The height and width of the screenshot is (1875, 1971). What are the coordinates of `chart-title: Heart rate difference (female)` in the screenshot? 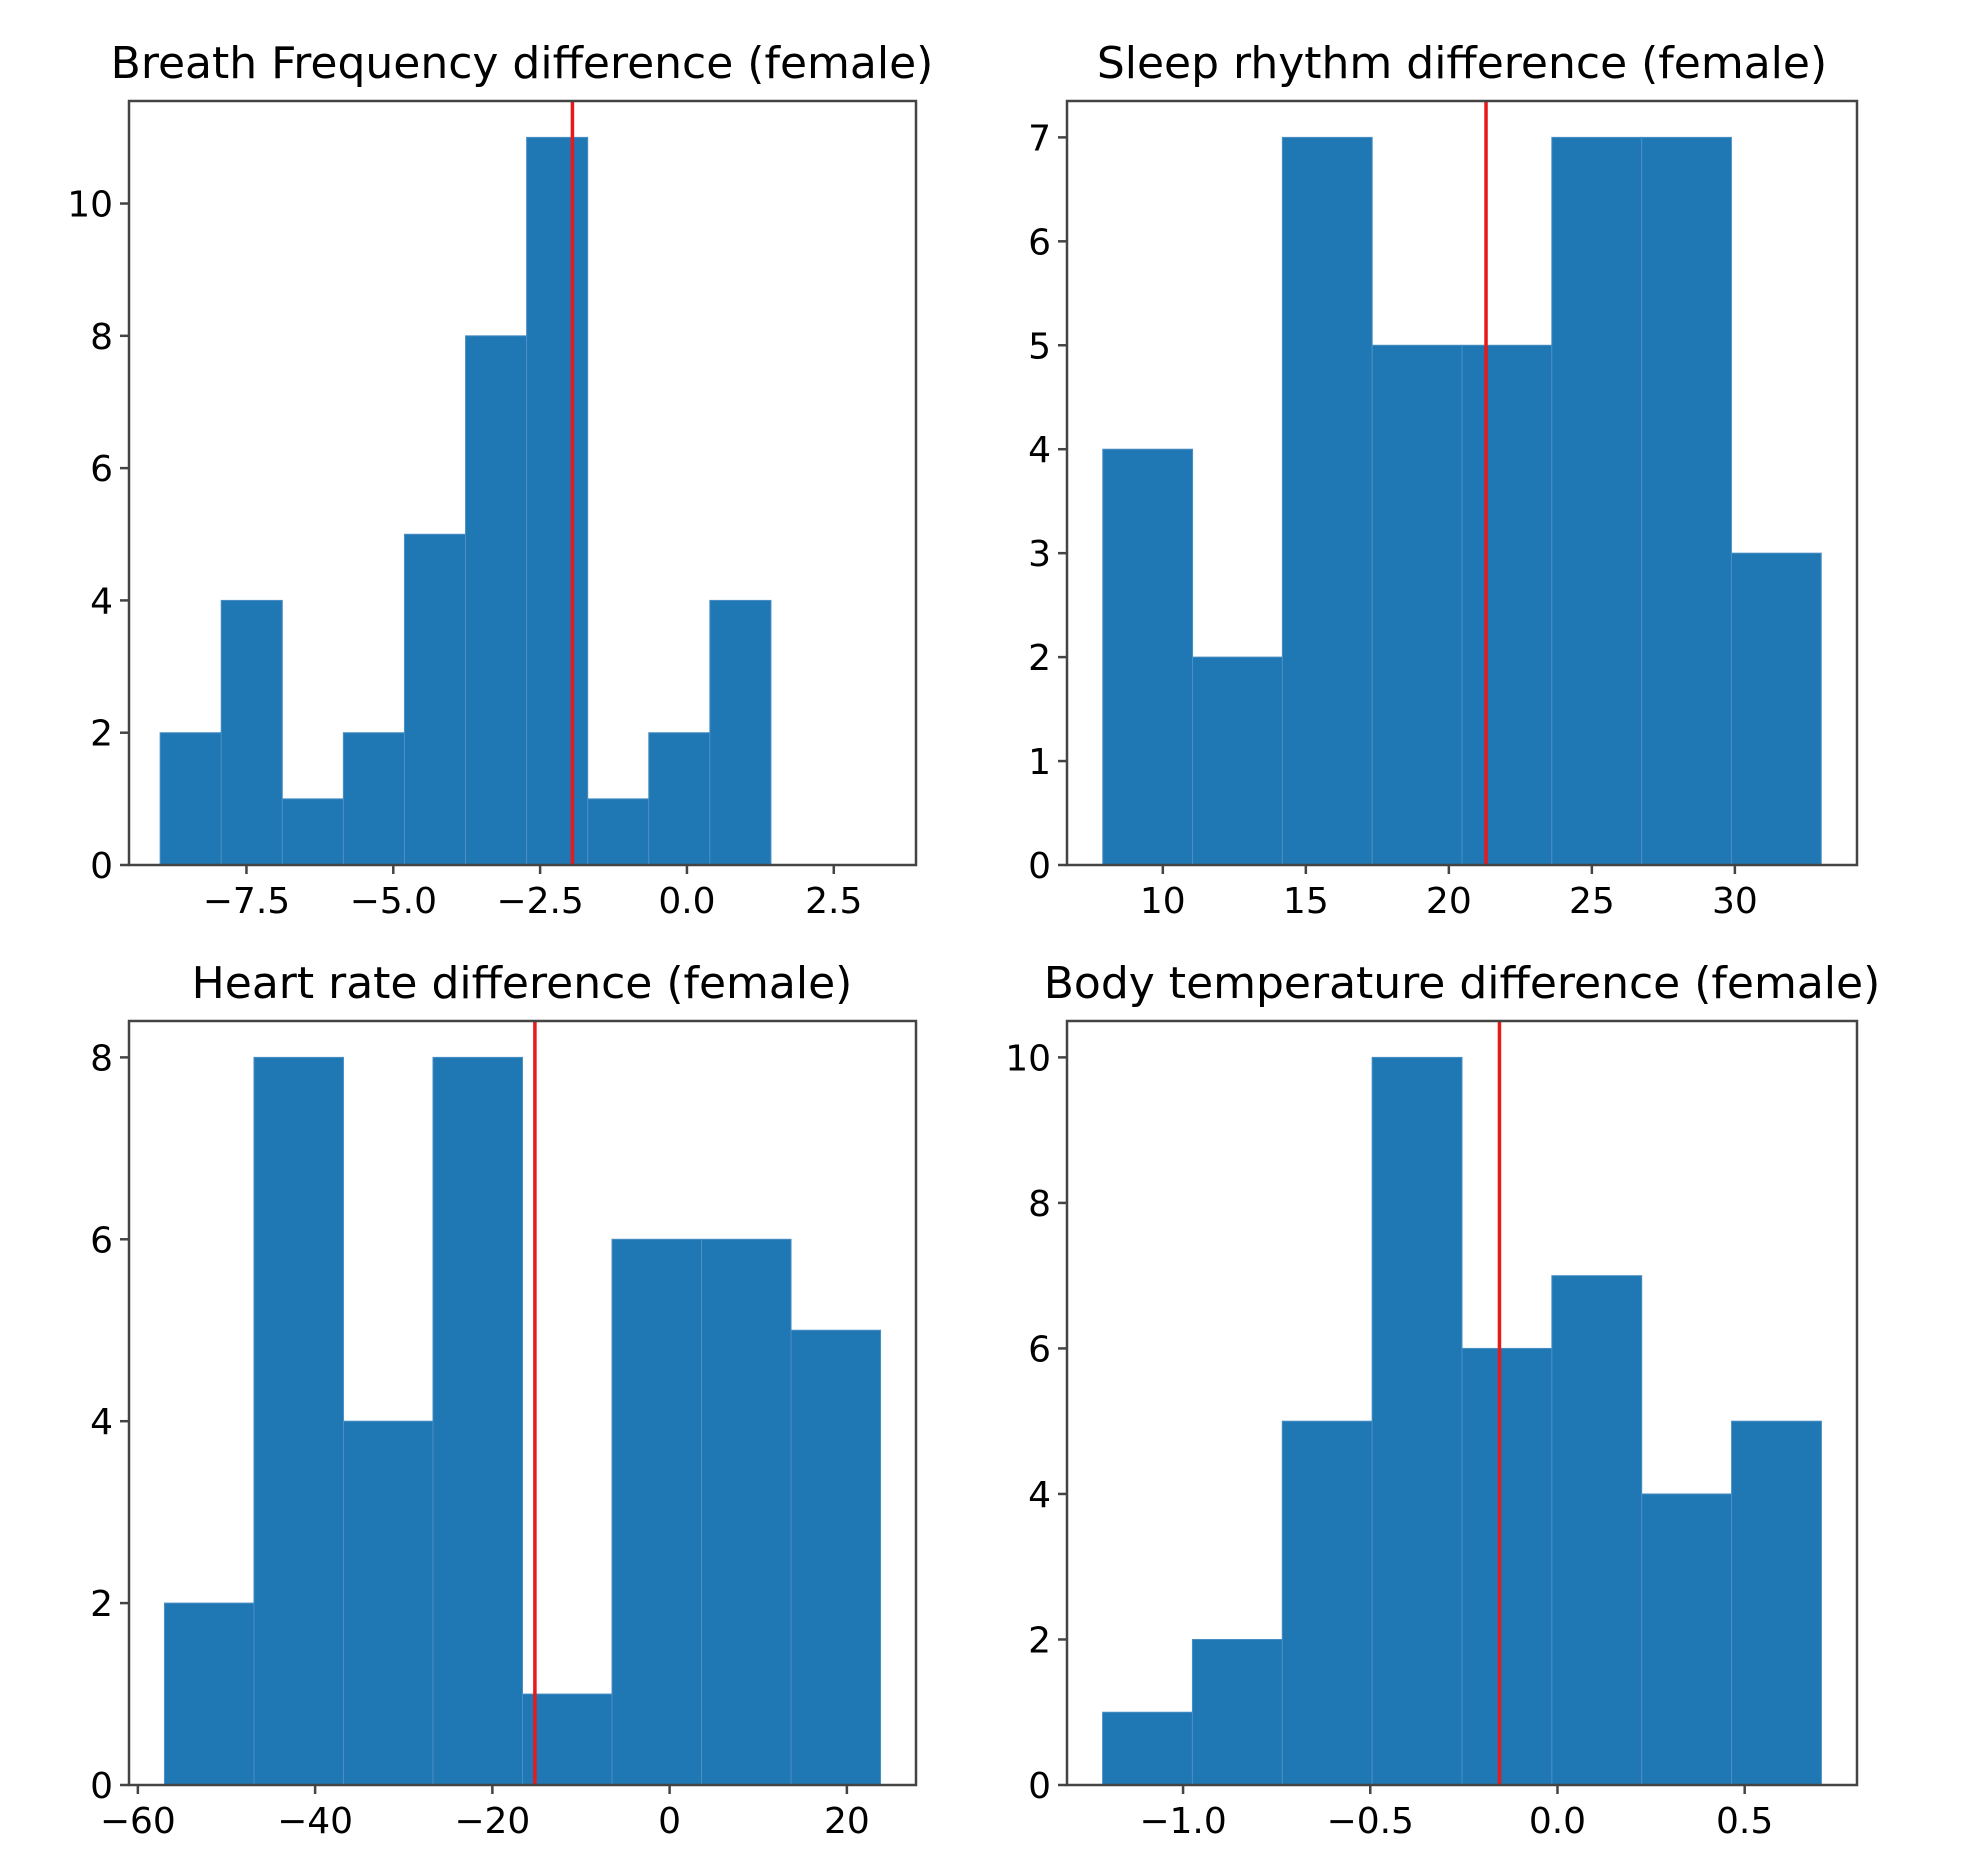 It's located at (522, 983).